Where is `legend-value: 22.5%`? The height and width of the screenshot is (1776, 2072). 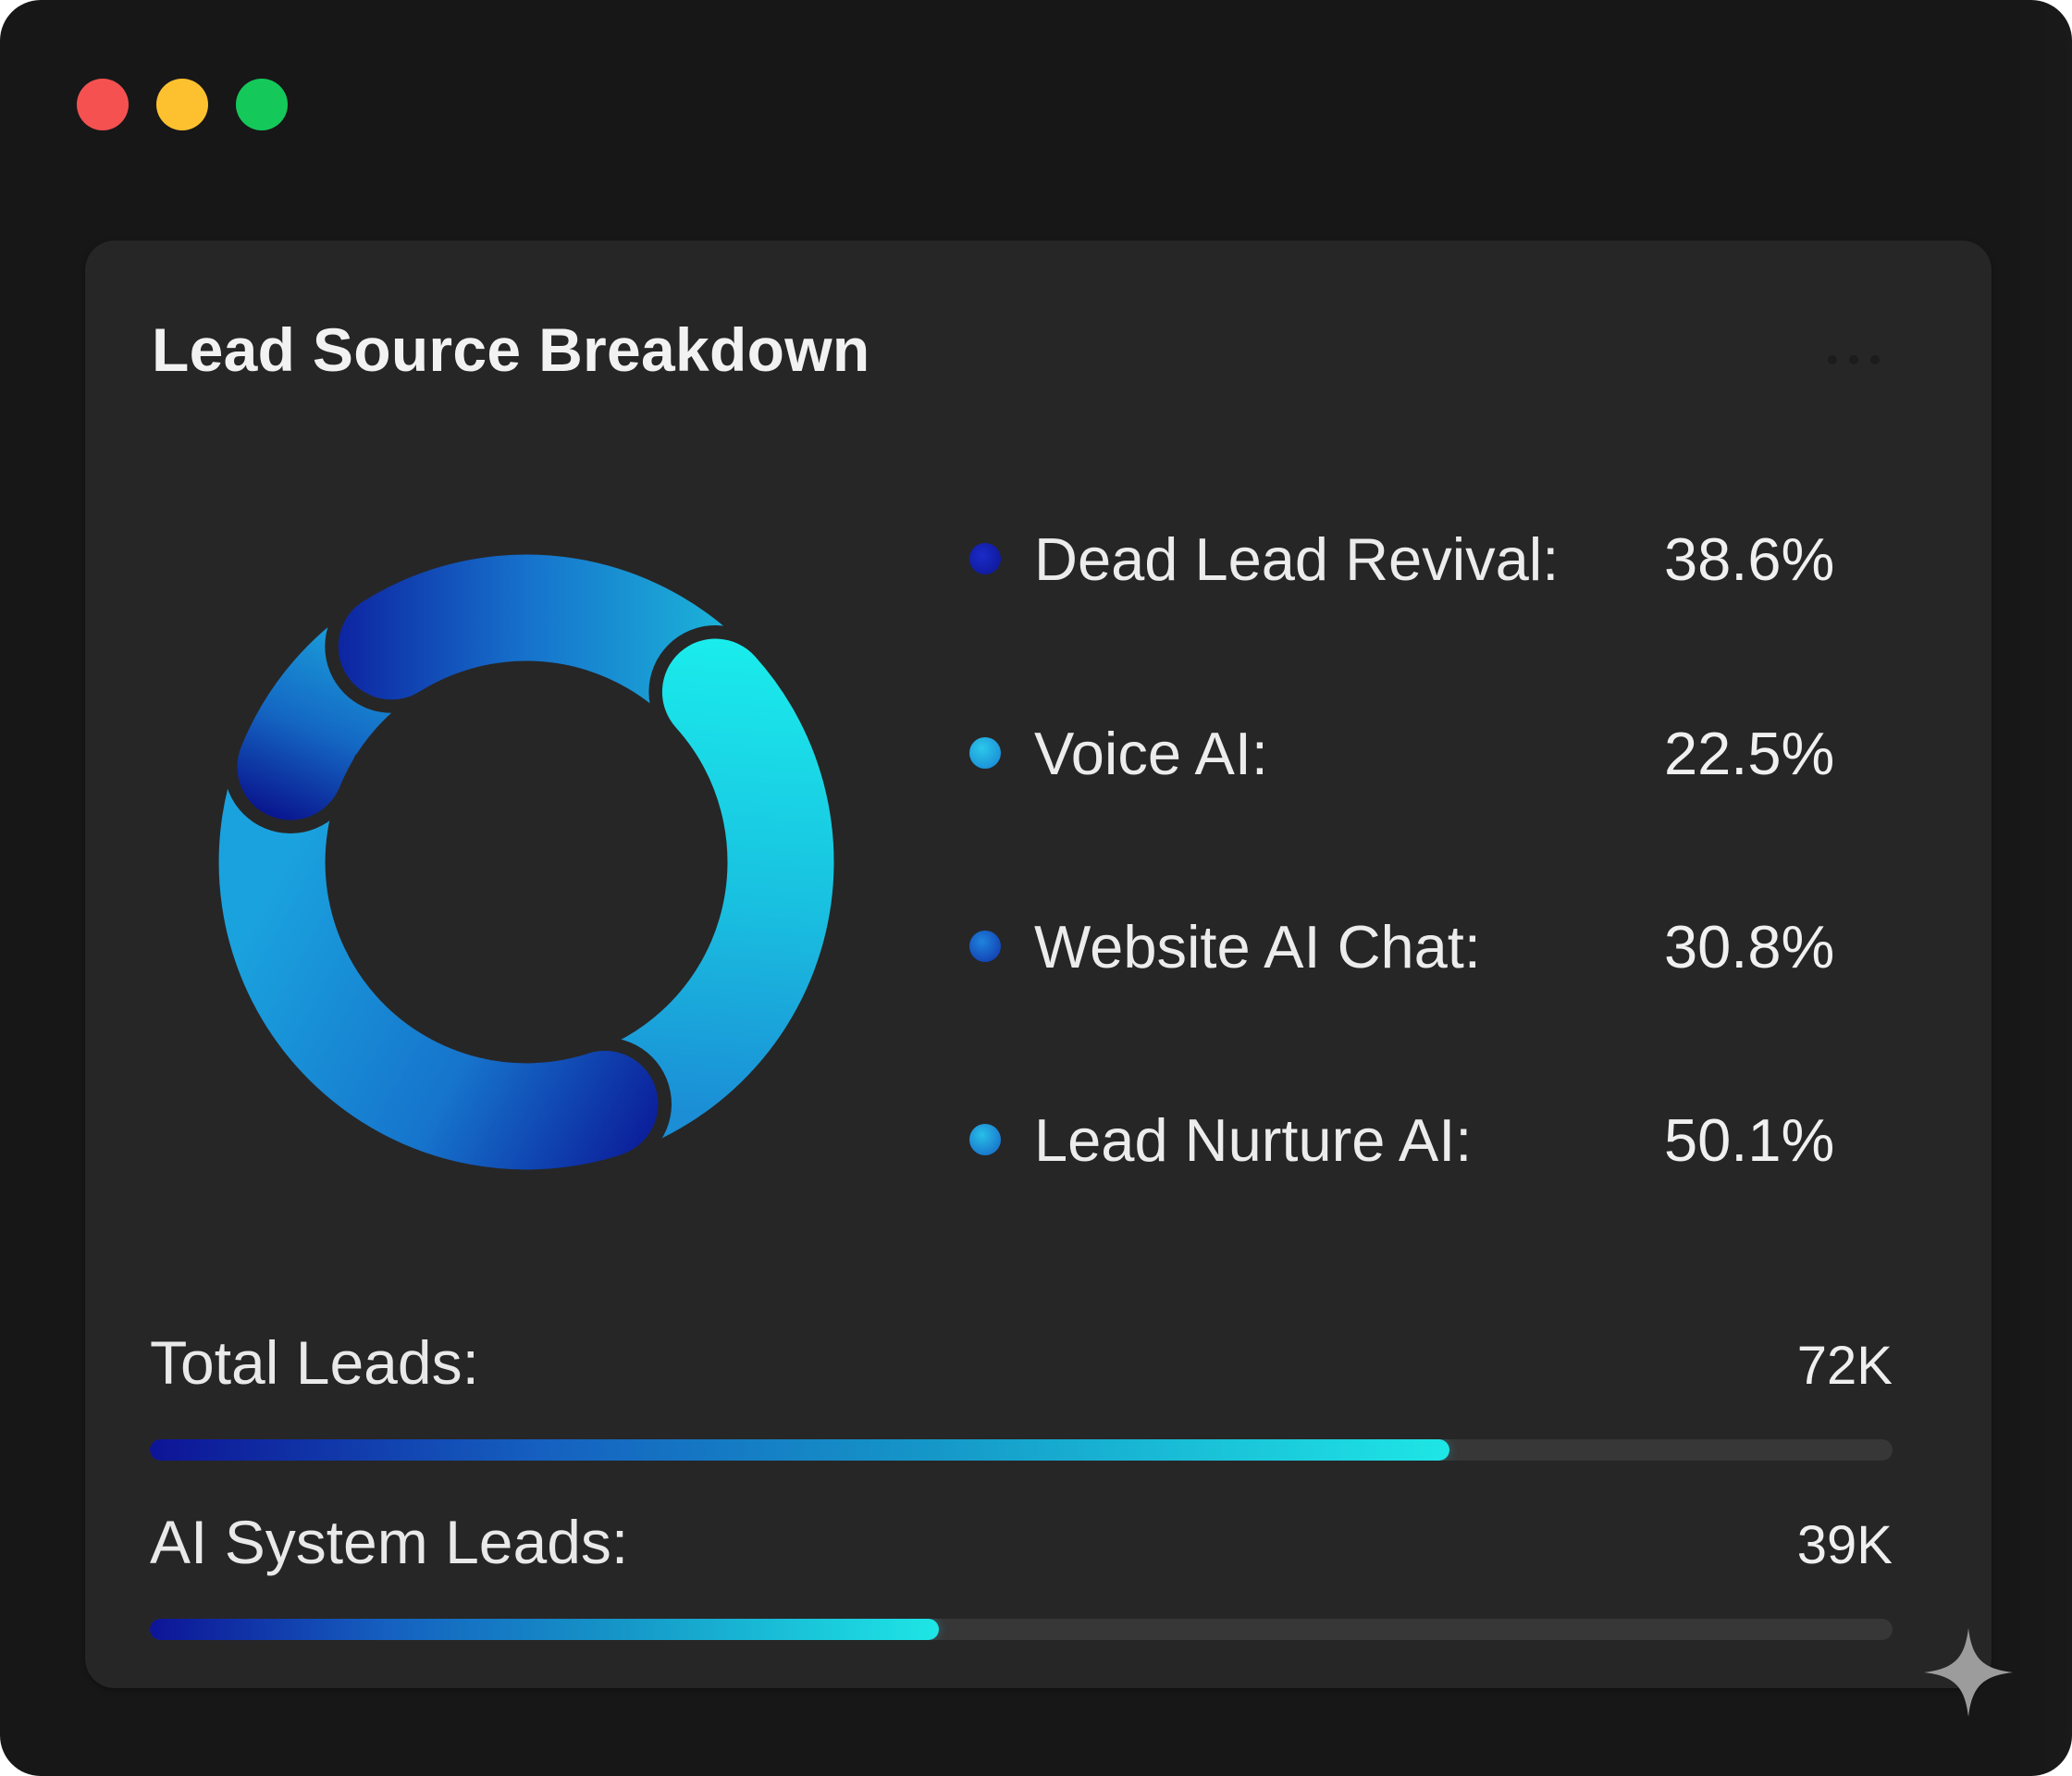 legend-value: 22.5% is located at coordinates (1750, 754).